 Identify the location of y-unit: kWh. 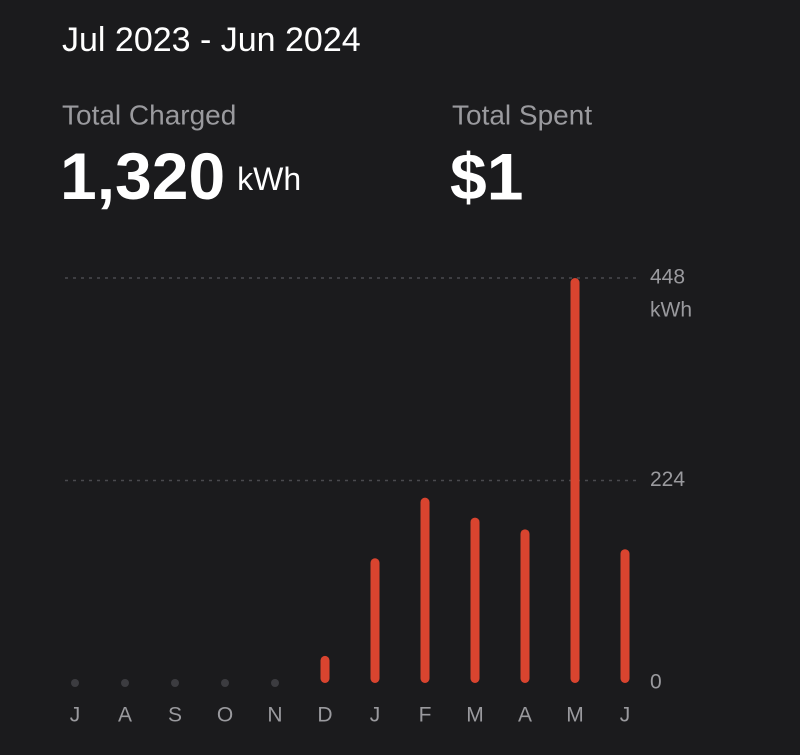
(671, 310).